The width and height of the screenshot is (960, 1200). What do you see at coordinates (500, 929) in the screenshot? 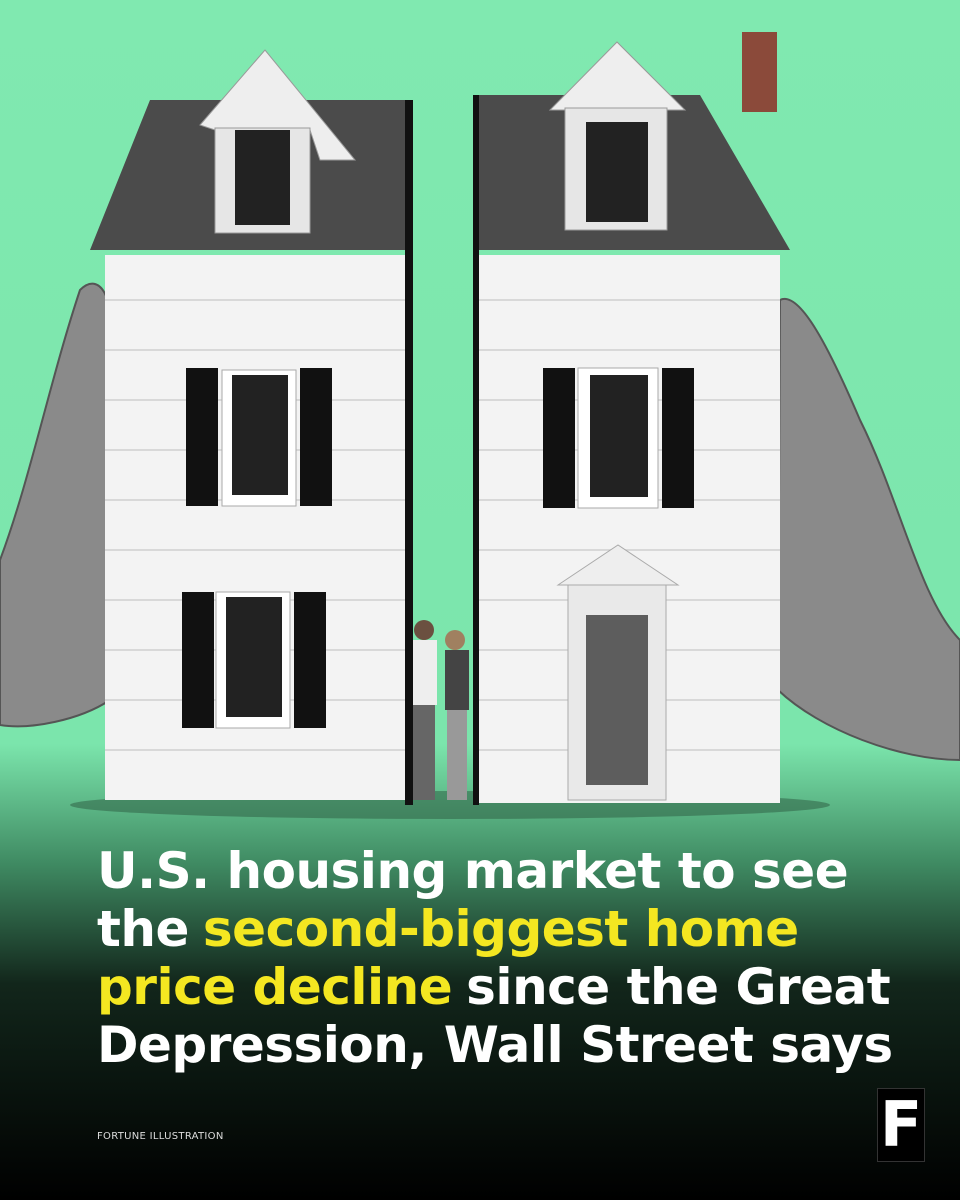
I see `headline-text: second-biggest home` at bounding box center [500, 929].